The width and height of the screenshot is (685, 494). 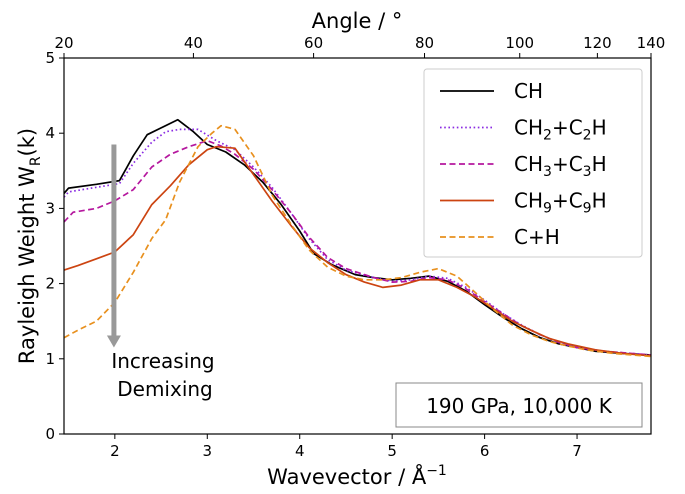 I want to click on x-tick-label: 4, so click(x=300, y=451).